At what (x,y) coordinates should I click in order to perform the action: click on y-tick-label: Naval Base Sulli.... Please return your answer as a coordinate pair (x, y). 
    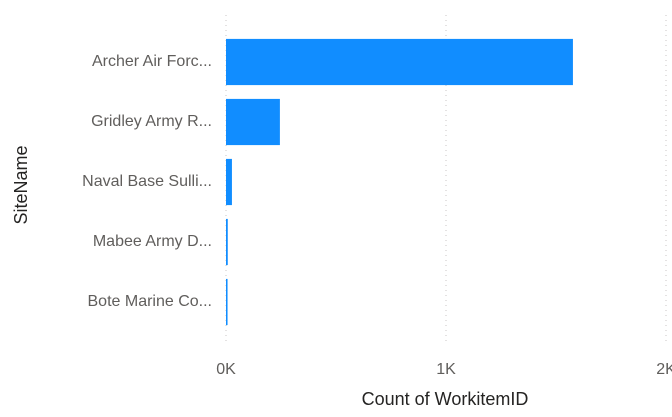
    Looking at the image, I should click on (147, 181).